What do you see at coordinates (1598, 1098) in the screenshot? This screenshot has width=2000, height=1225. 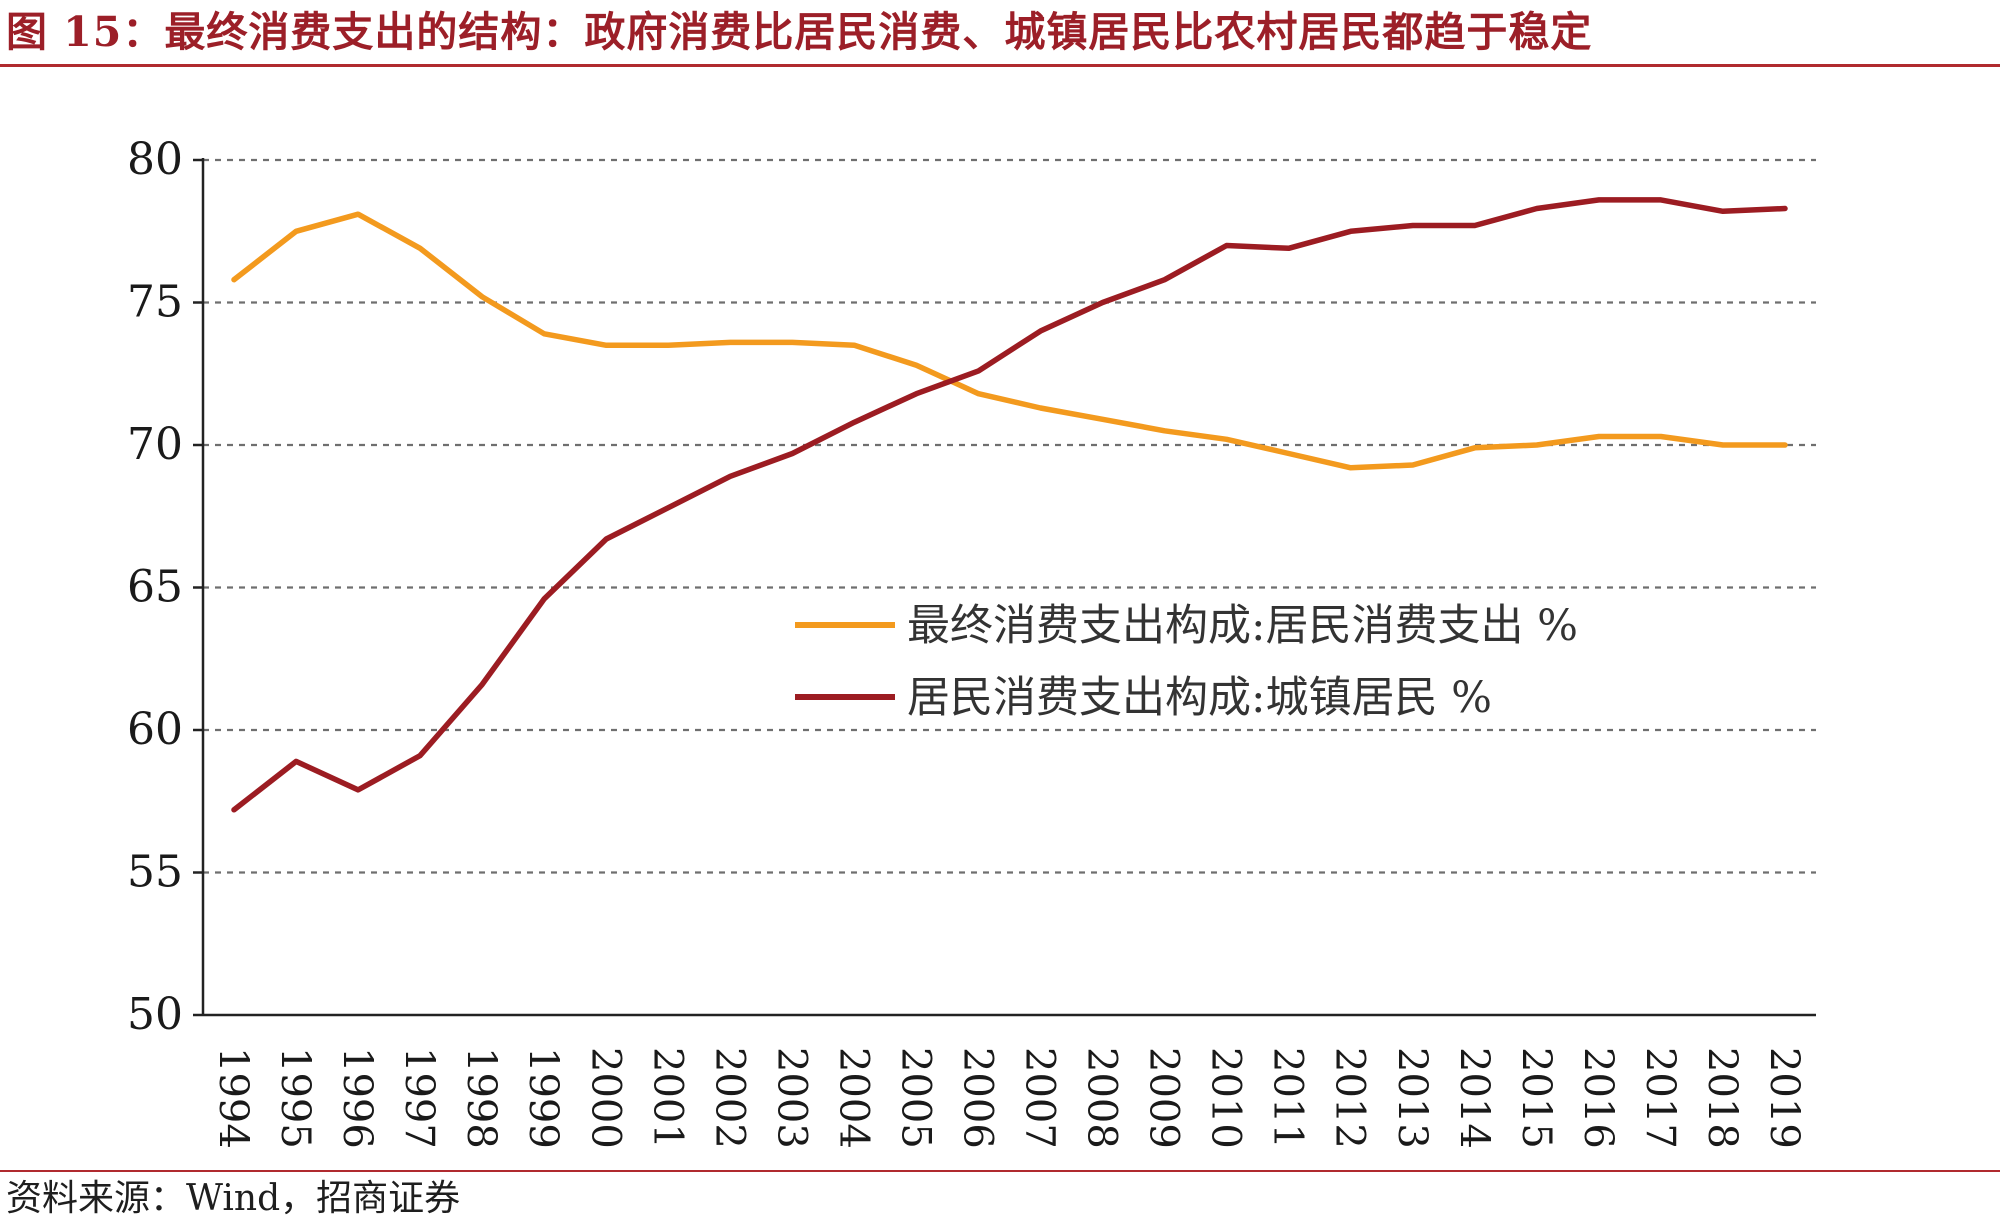 I see `x-tick-label: 2016` at bounding box center [1598, 1098].